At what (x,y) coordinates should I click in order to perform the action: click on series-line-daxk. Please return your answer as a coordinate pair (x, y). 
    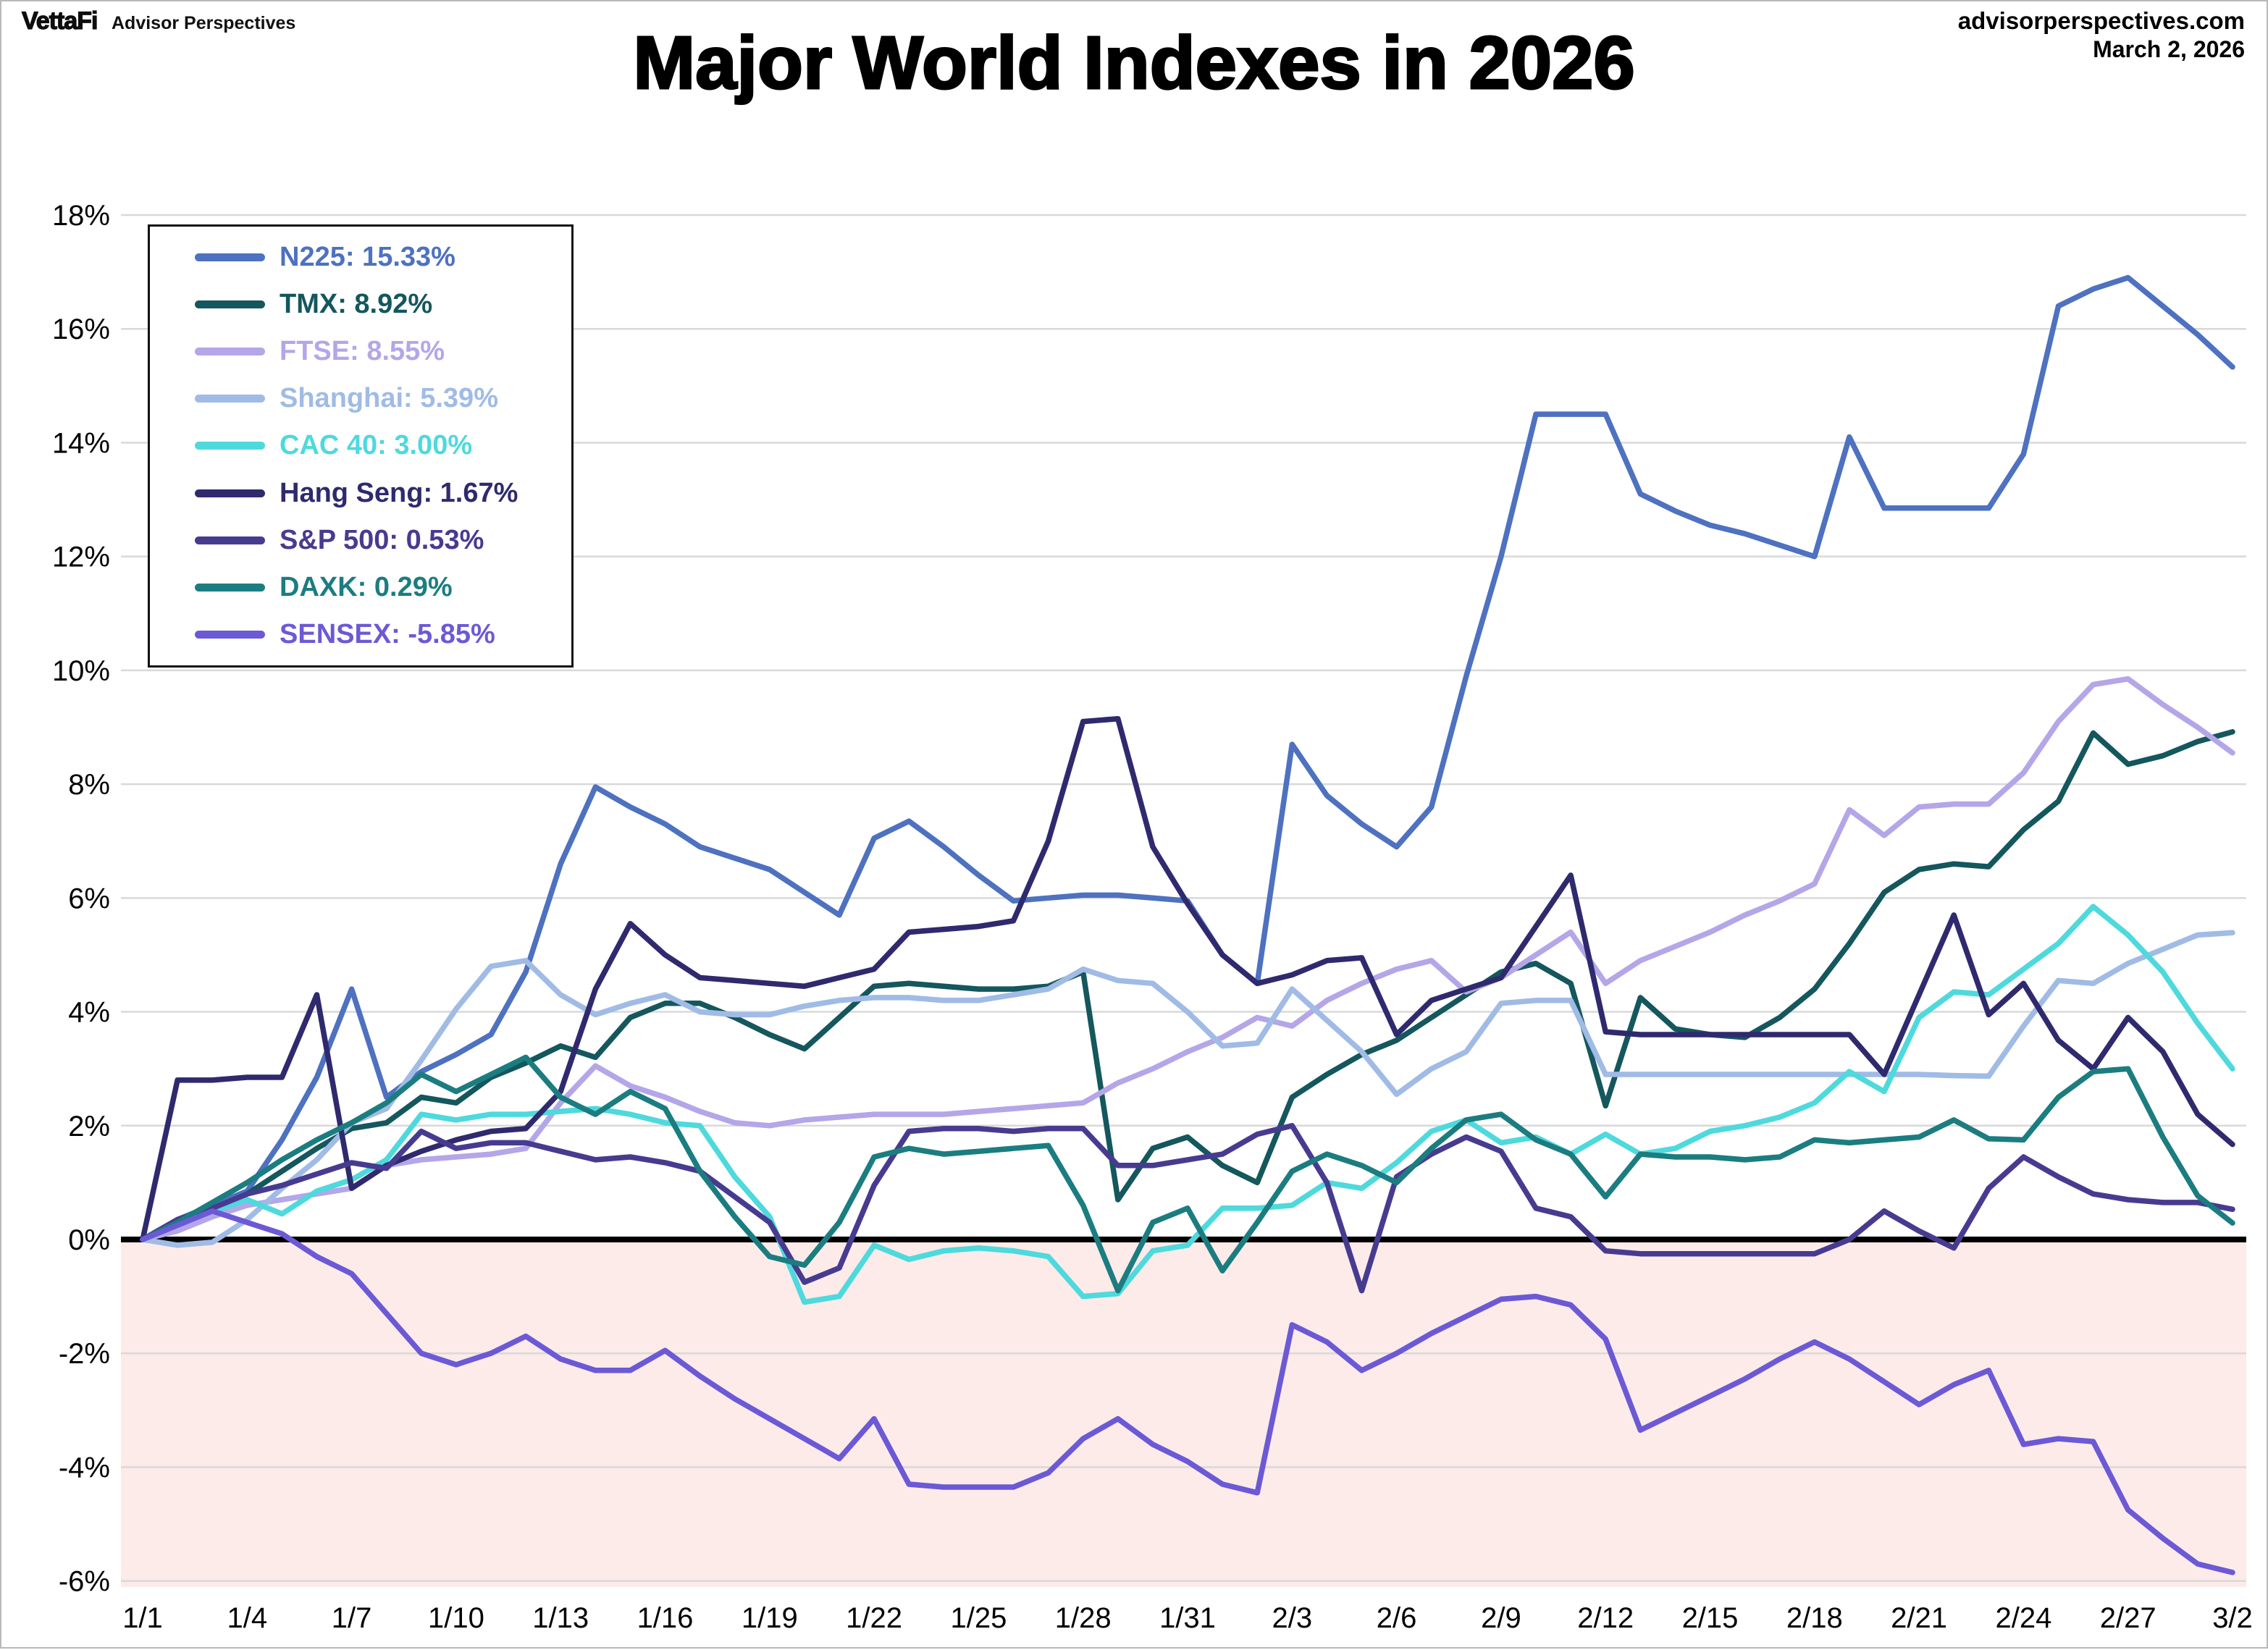
    Looking at the image, I should click on (1187, 1174).